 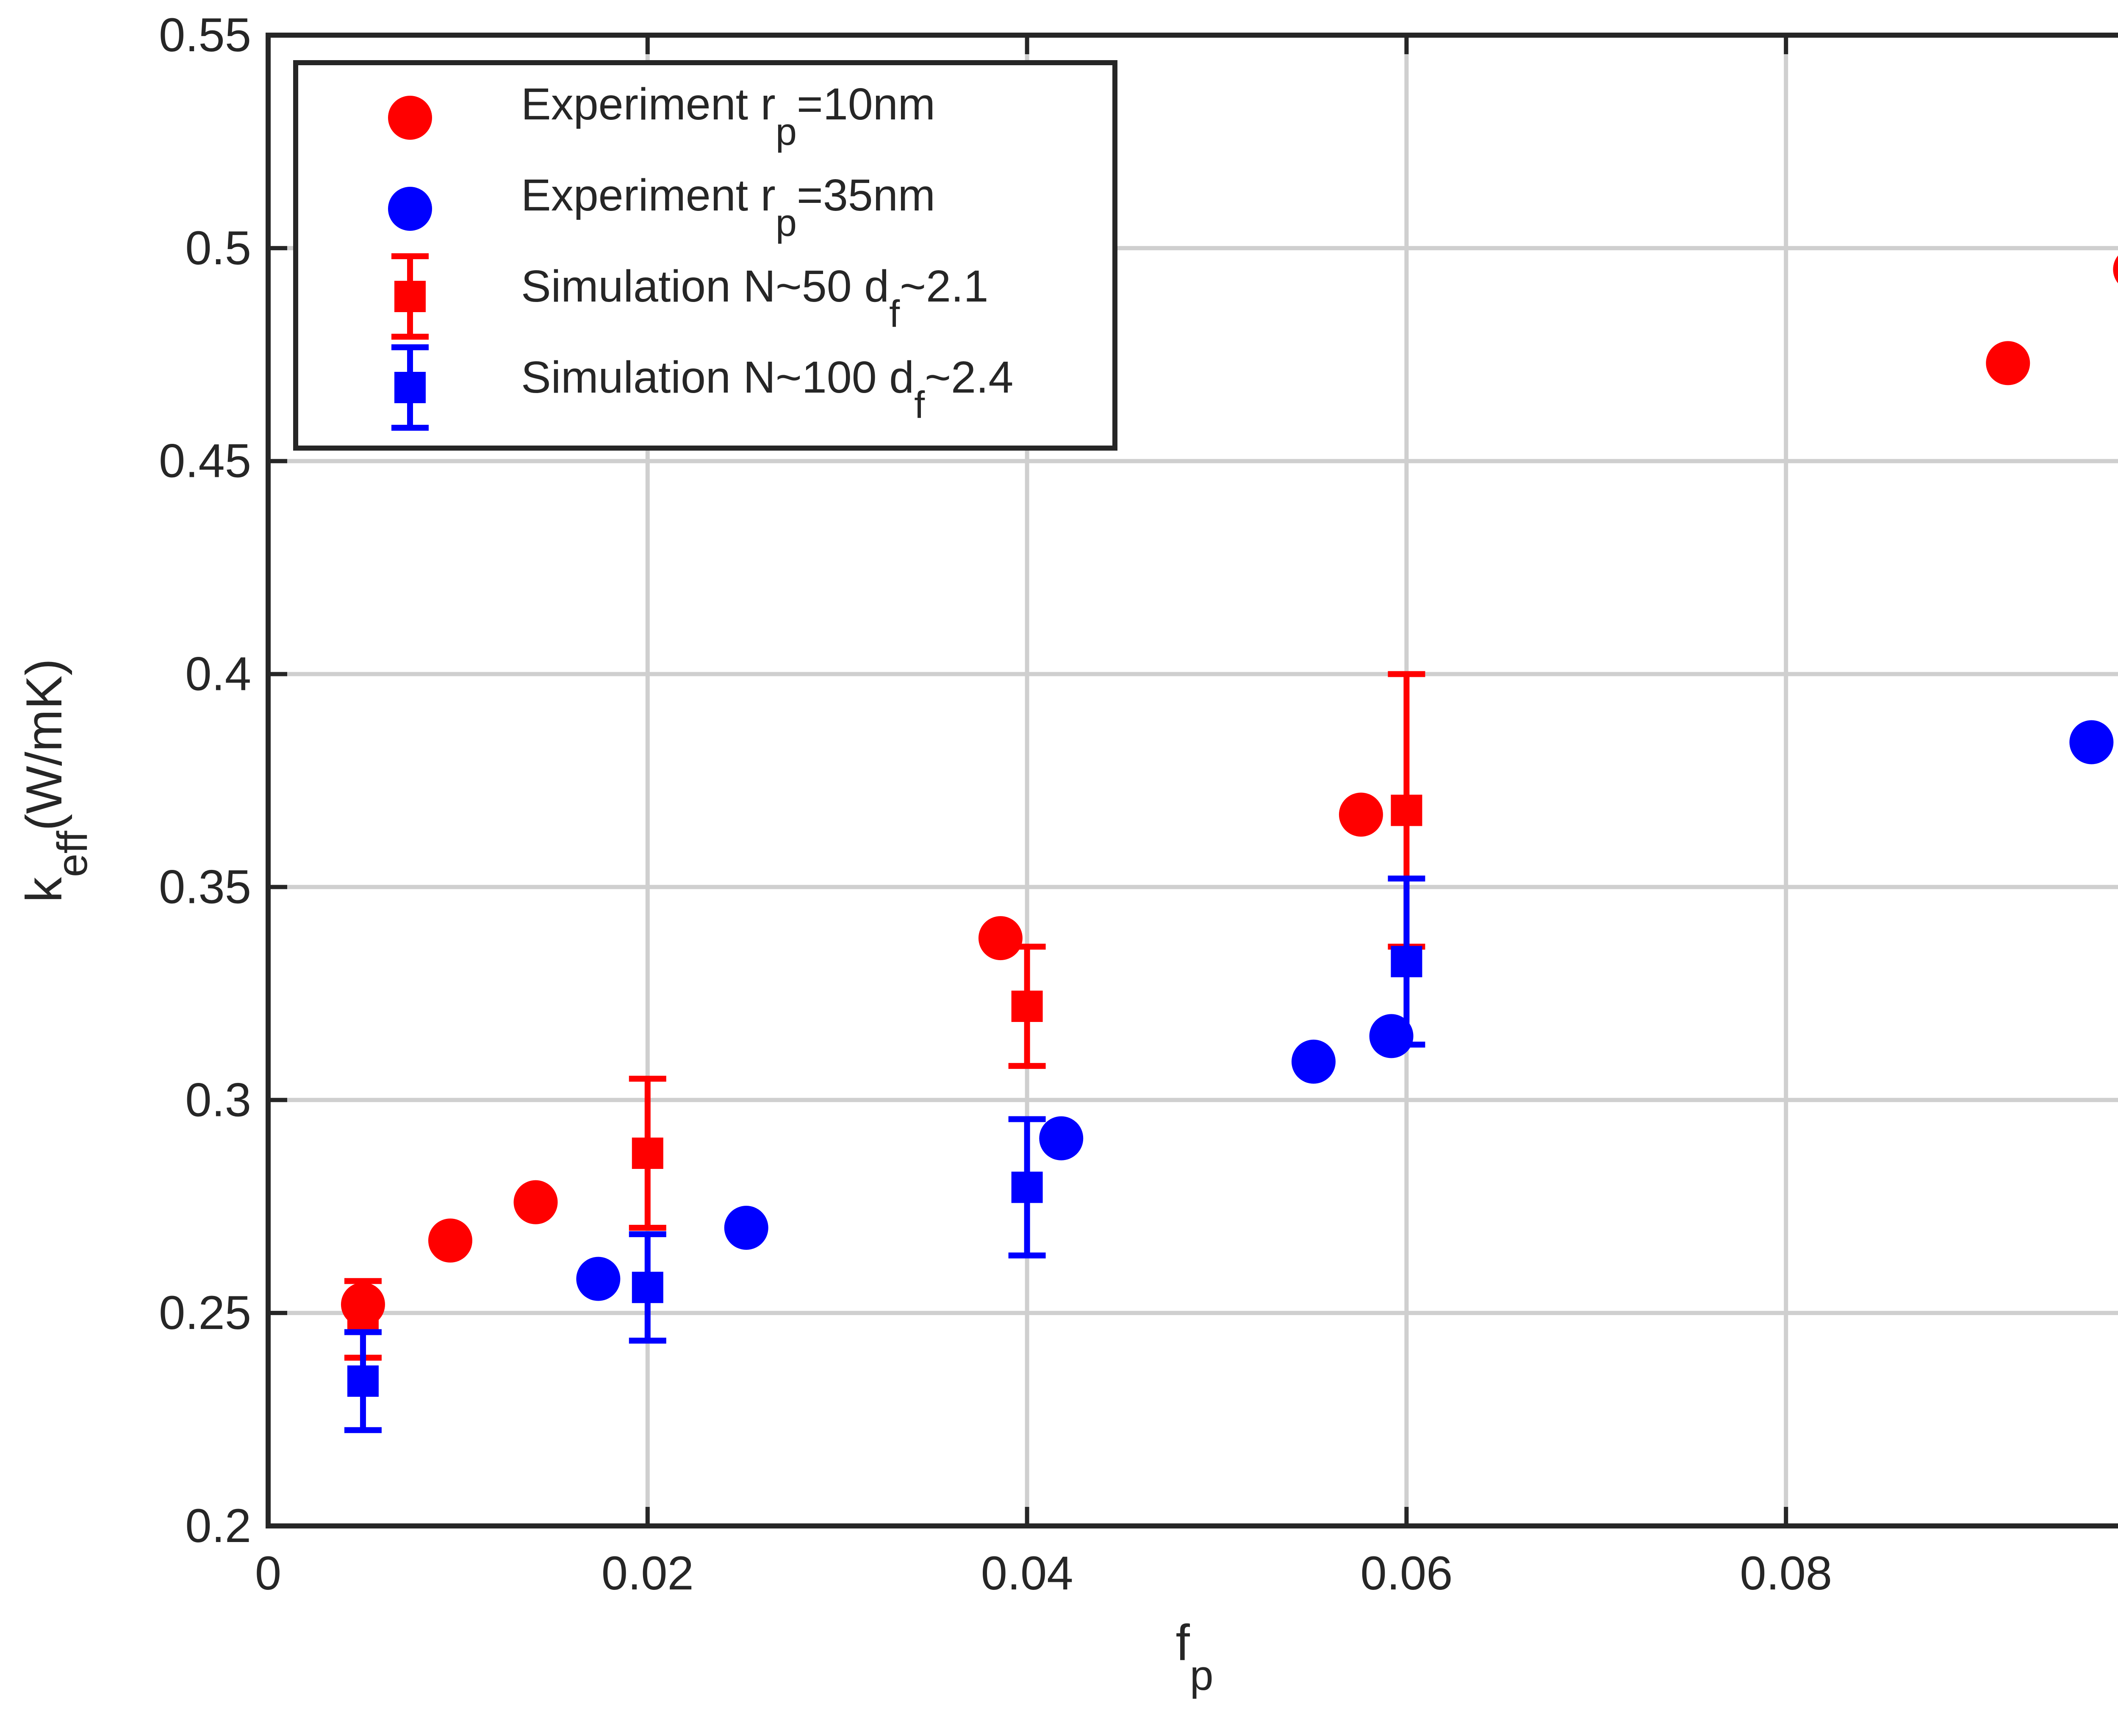 I want to click on legend-box, so click(x=705, y=256).